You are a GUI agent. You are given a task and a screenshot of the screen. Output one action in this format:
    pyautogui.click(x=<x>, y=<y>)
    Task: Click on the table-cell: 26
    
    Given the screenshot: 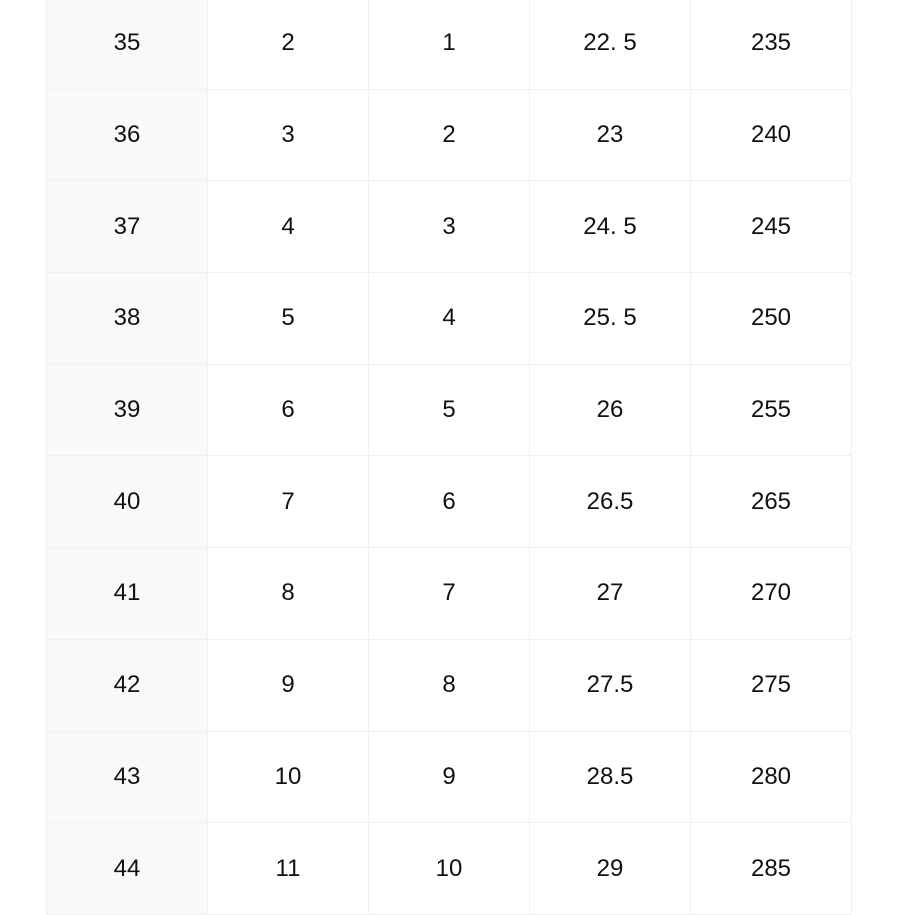 What is the action you would take?
    pyautogui.click(x=610, y=410)
    